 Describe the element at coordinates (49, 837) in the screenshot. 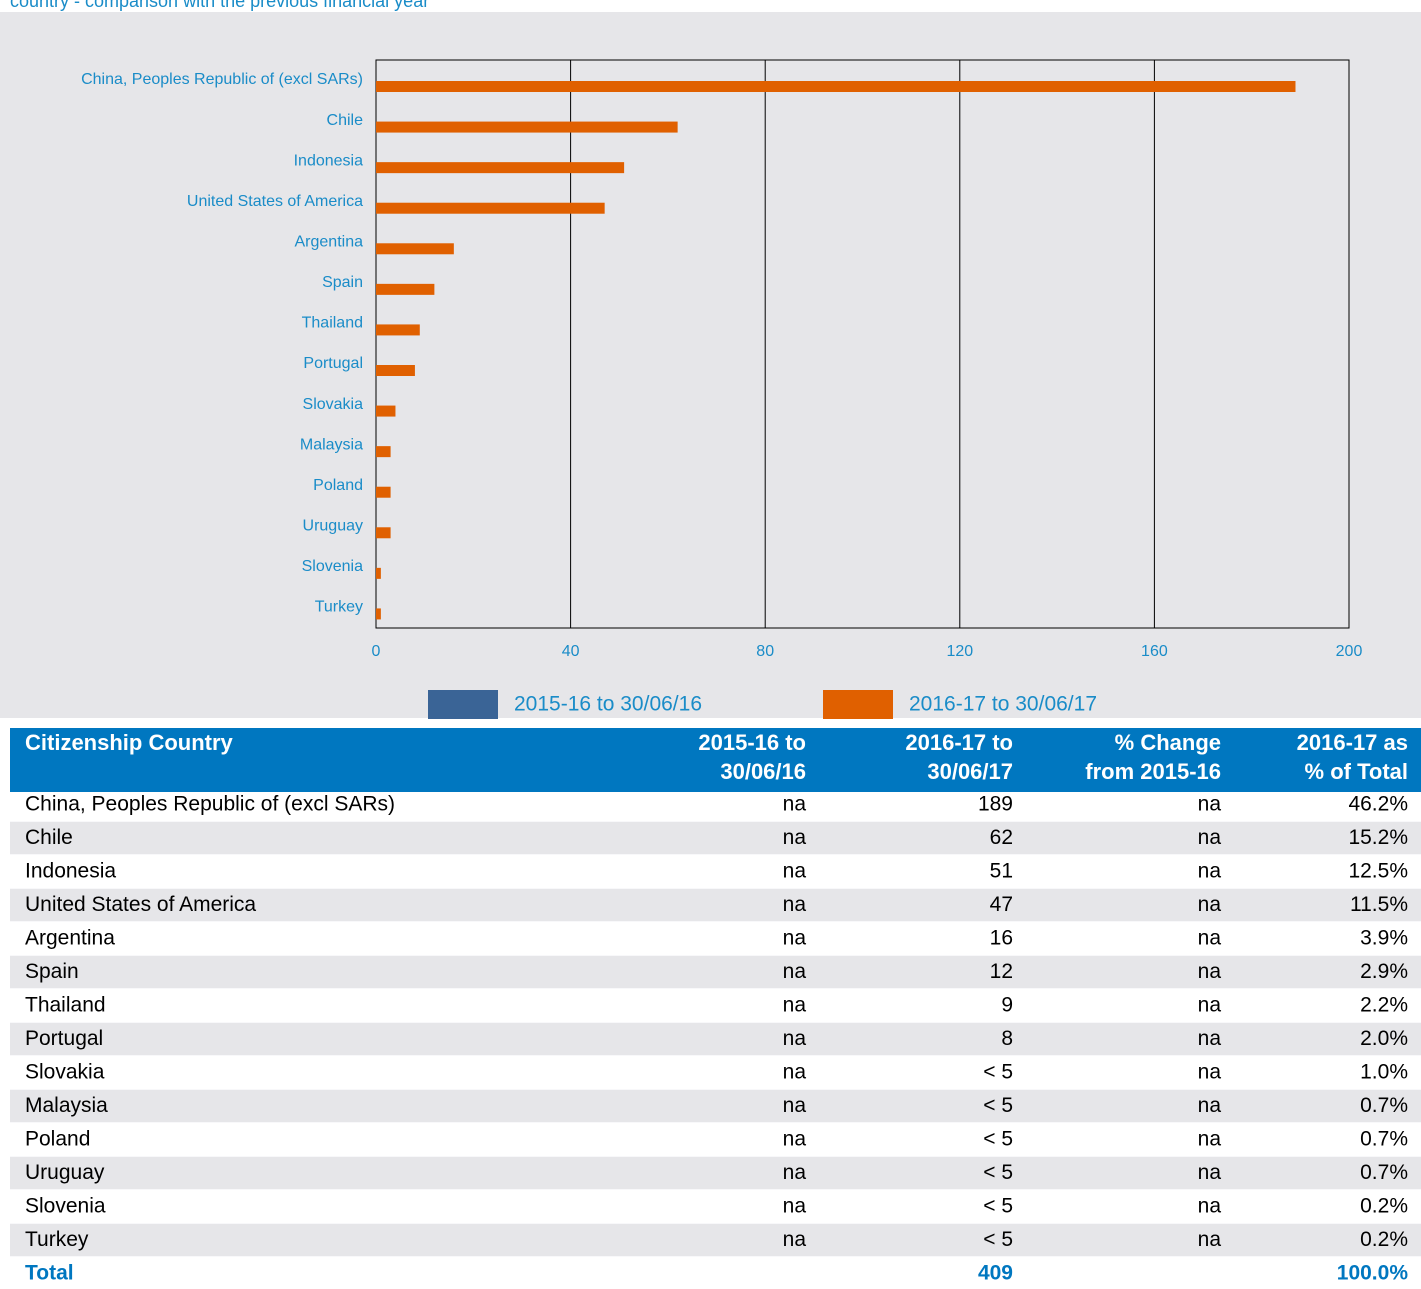

I see `table-cell: Chile` at that location.